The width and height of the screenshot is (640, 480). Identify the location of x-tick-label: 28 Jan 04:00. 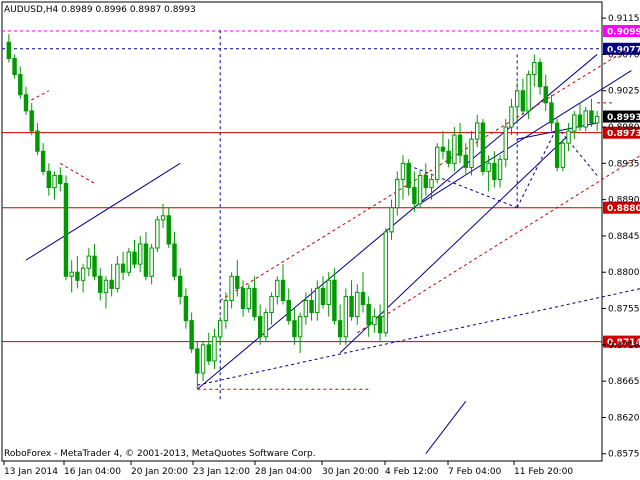
(283, 472).